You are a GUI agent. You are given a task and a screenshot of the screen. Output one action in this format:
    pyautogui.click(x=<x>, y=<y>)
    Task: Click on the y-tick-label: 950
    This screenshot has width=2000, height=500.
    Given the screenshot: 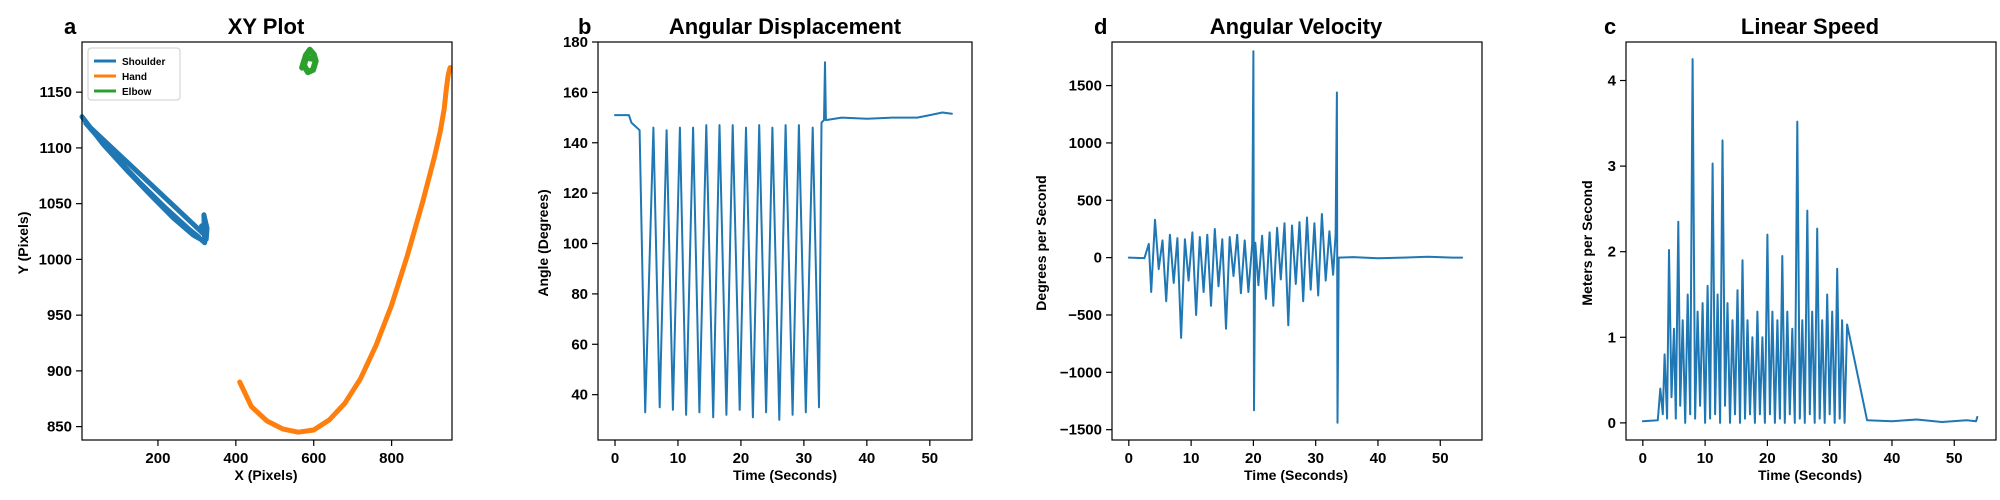 What is the action you would take?
    pyautogui.click(x=59, y=315)
    